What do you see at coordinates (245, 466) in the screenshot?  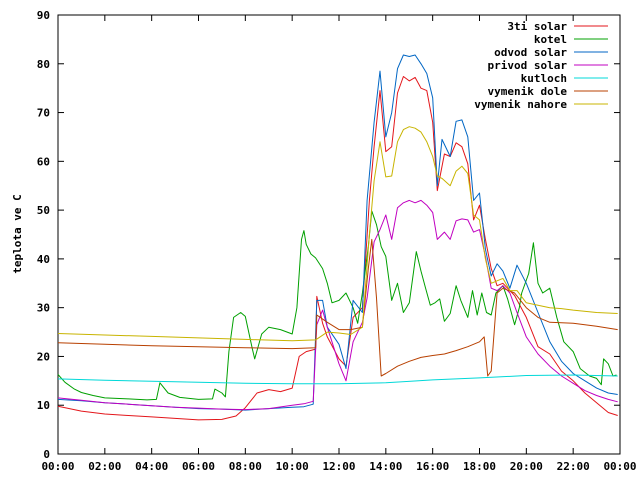 I see `x-tick-label: 08:00` at bounding box center [245, 466].